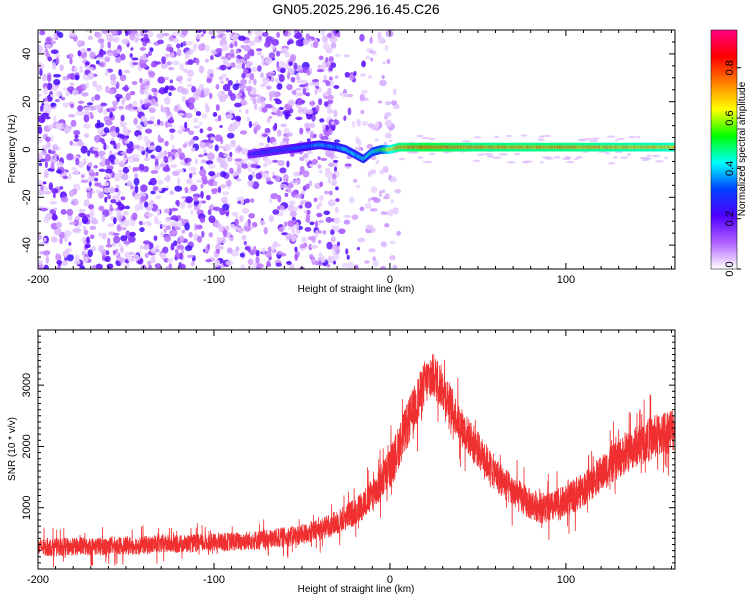 This screenshot has height=600, width=750. Describe the element at coordinates (27, 54) in the screenshot. I see `y-tick-label: 40` at that location.